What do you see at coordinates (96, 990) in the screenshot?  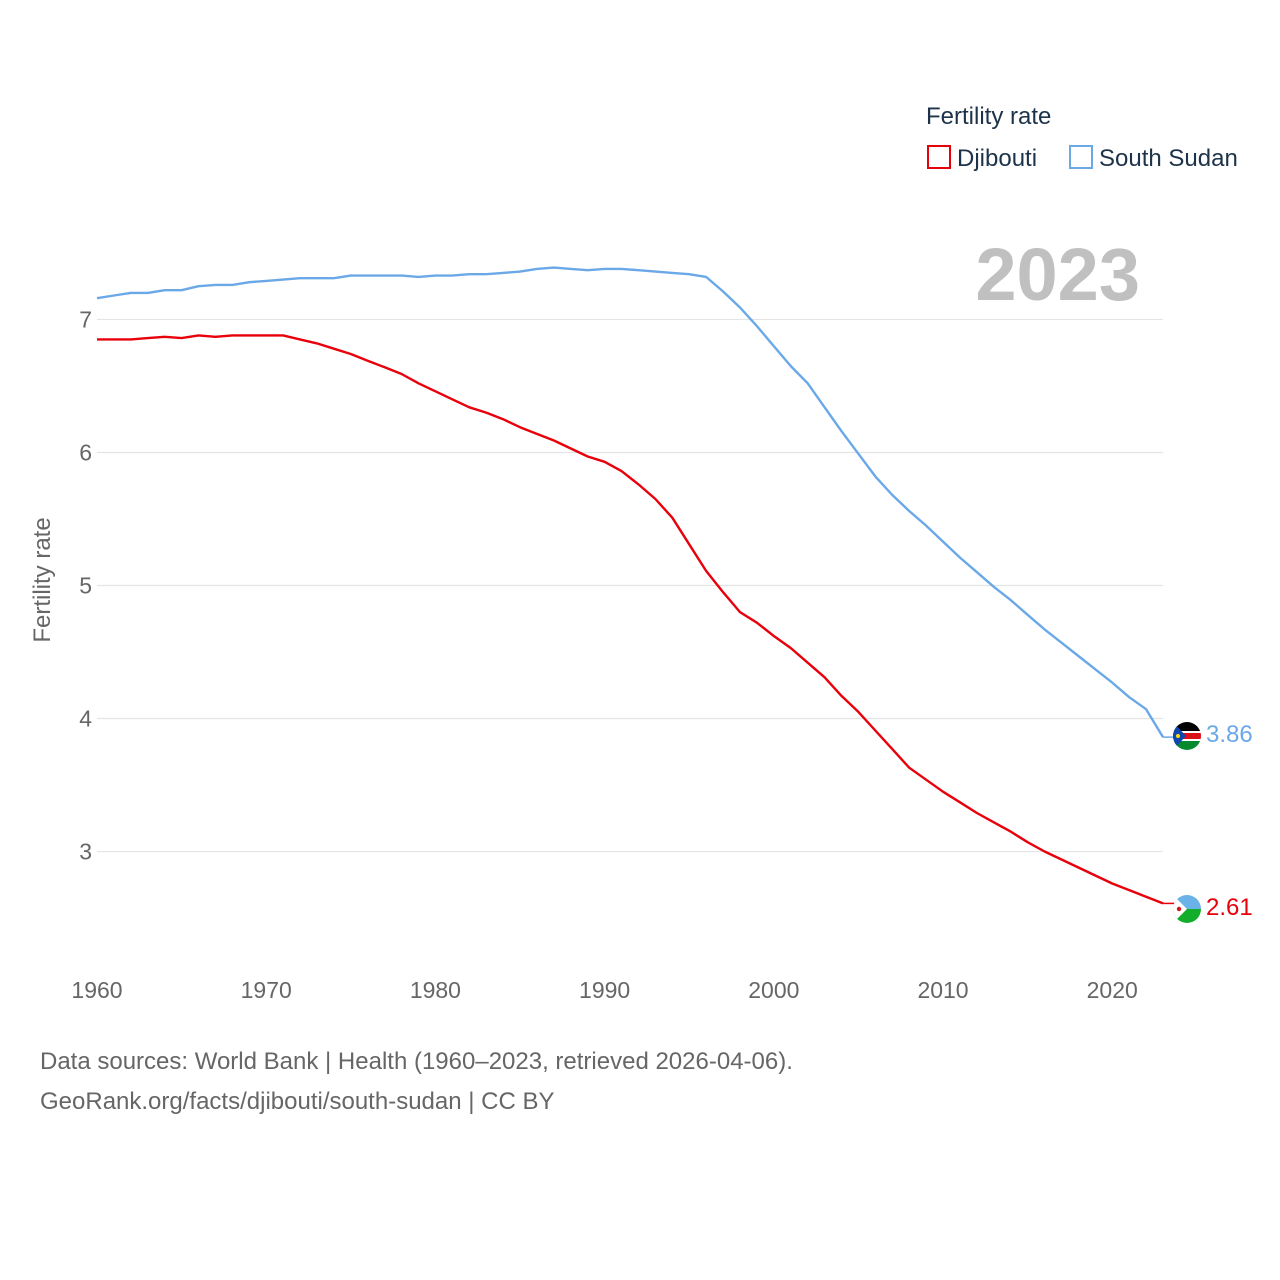 I see `x-tick-1960: 1960` at bounding box center [96, 990].